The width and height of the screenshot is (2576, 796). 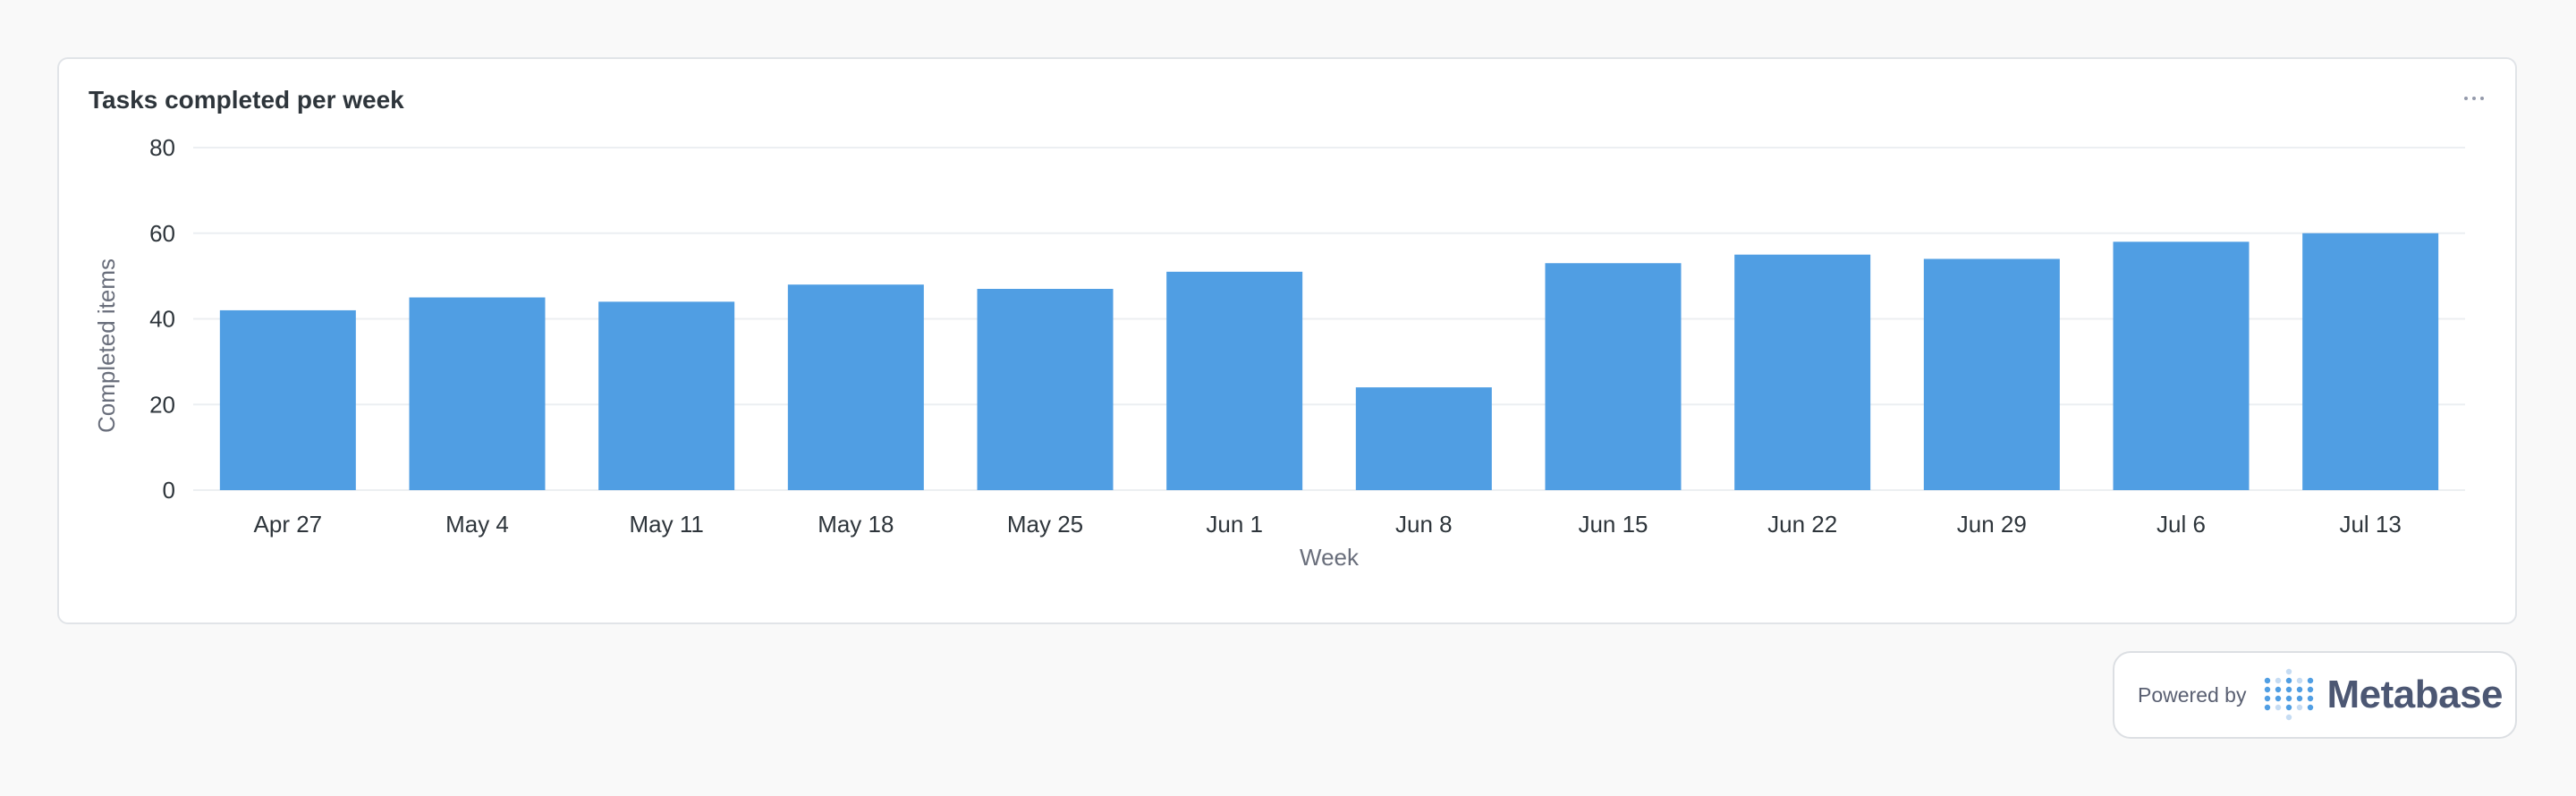 What do you see at coordinates (2181, 524) in the screenshot?
I see `x-tick-label: Jul 6` at bounding box center [2181, 524].